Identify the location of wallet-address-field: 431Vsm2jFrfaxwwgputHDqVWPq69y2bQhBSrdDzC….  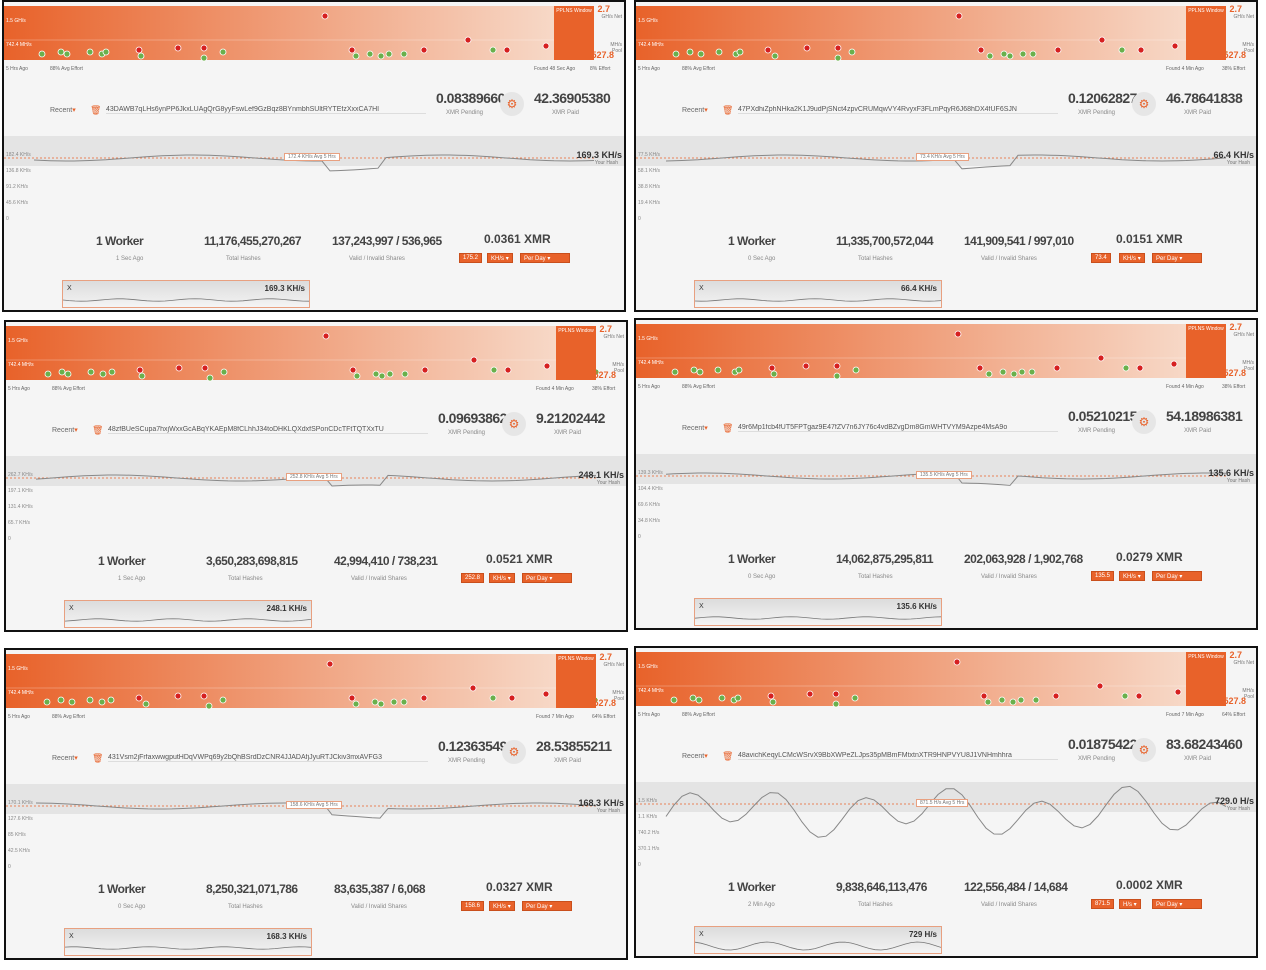
(268, 758).